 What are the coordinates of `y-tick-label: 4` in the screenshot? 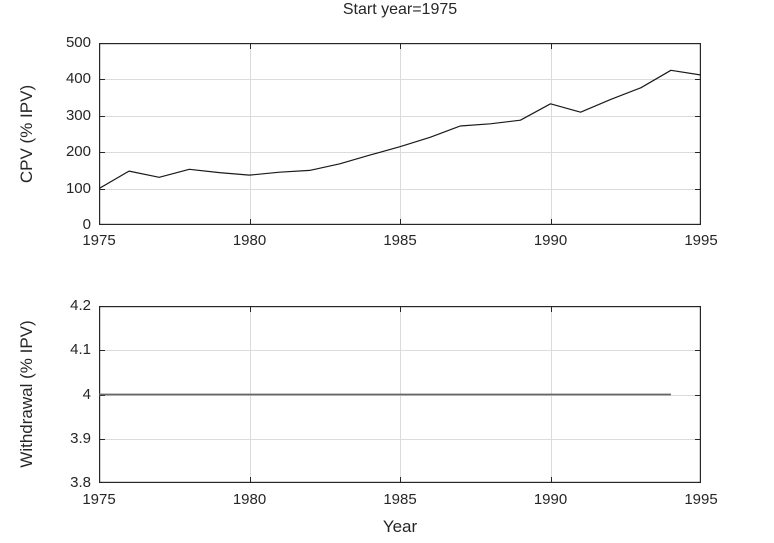 It's located at (86, 394).